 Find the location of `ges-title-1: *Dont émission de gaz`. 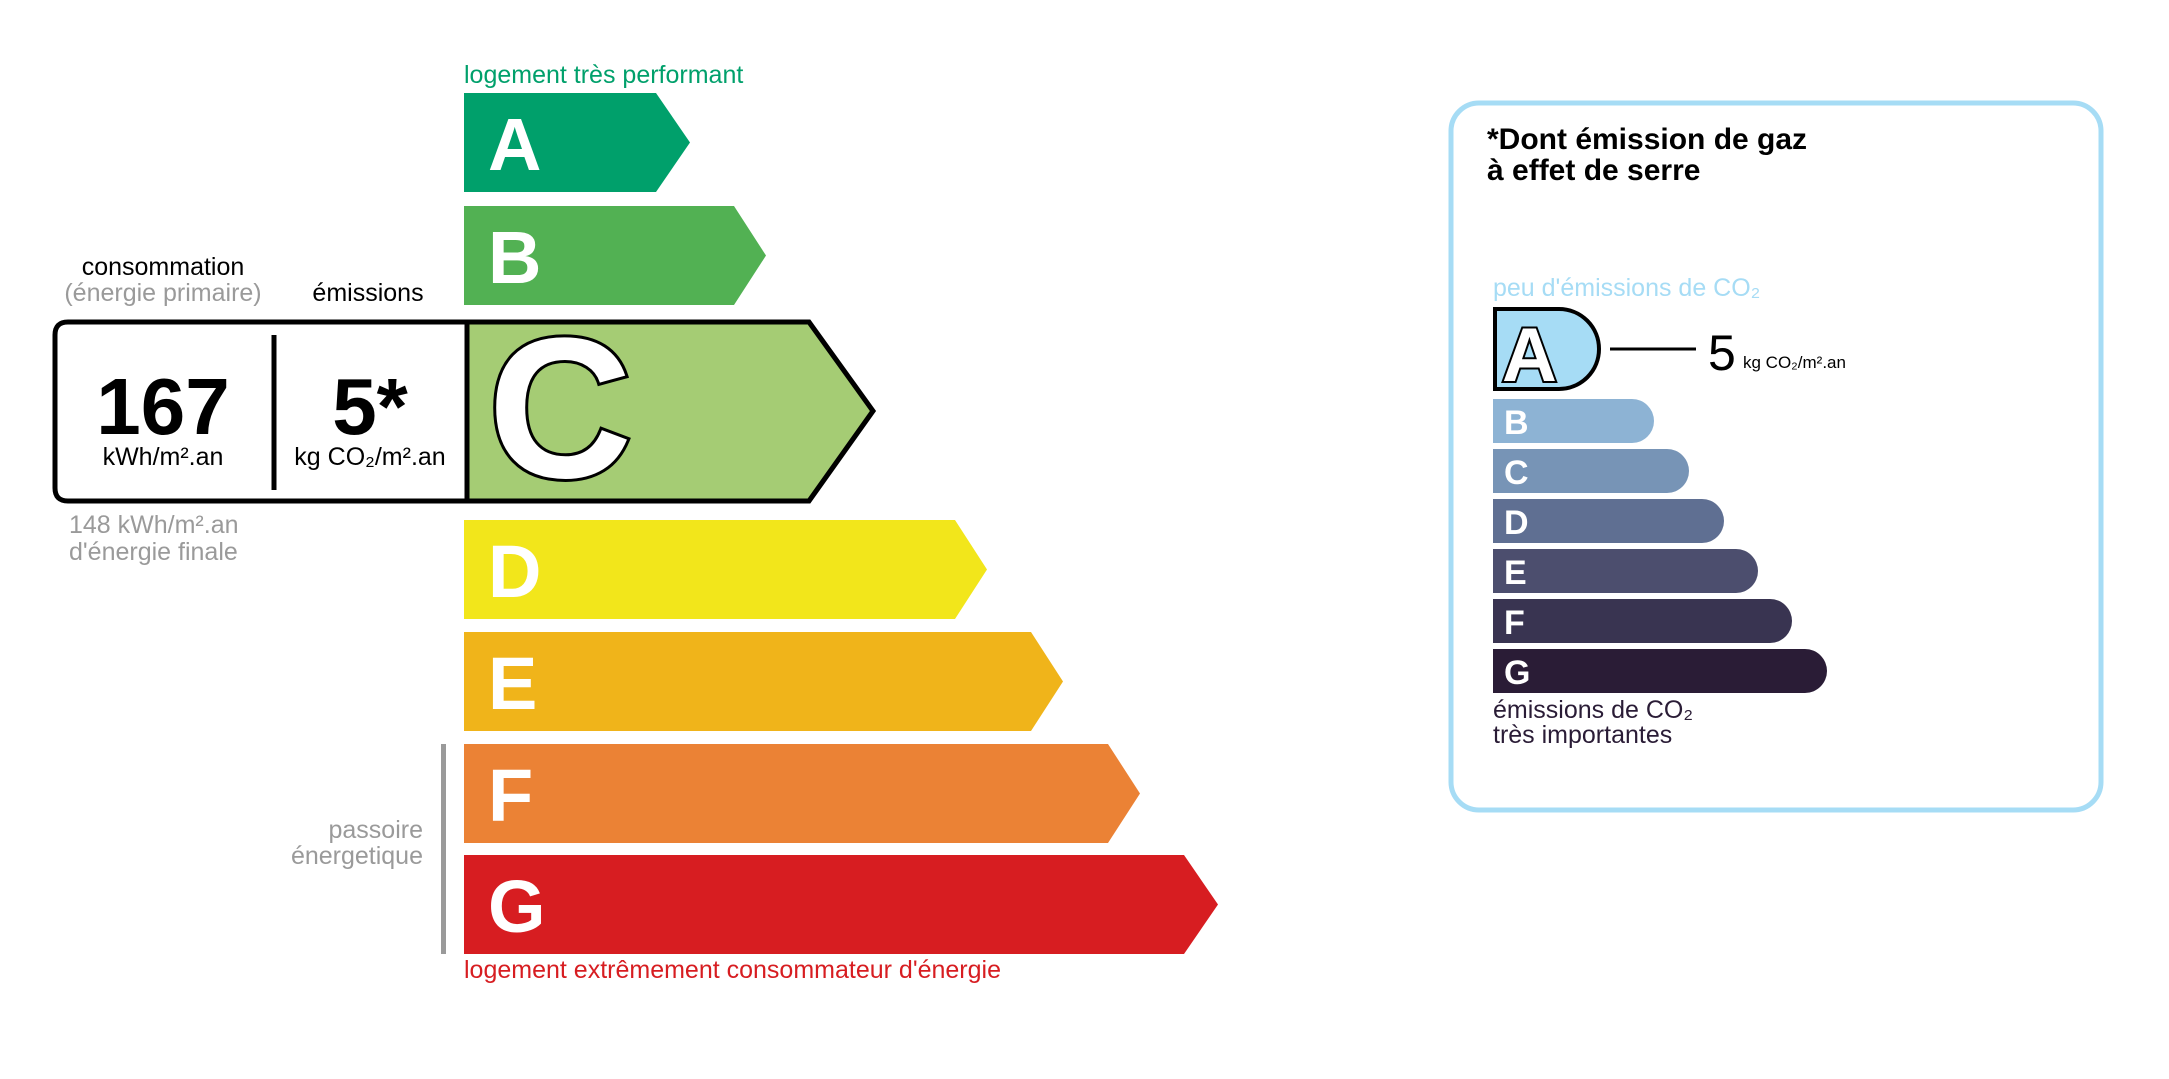

ges-title-1: *Dont émission de gaz is located at coordinates (1647, 139).